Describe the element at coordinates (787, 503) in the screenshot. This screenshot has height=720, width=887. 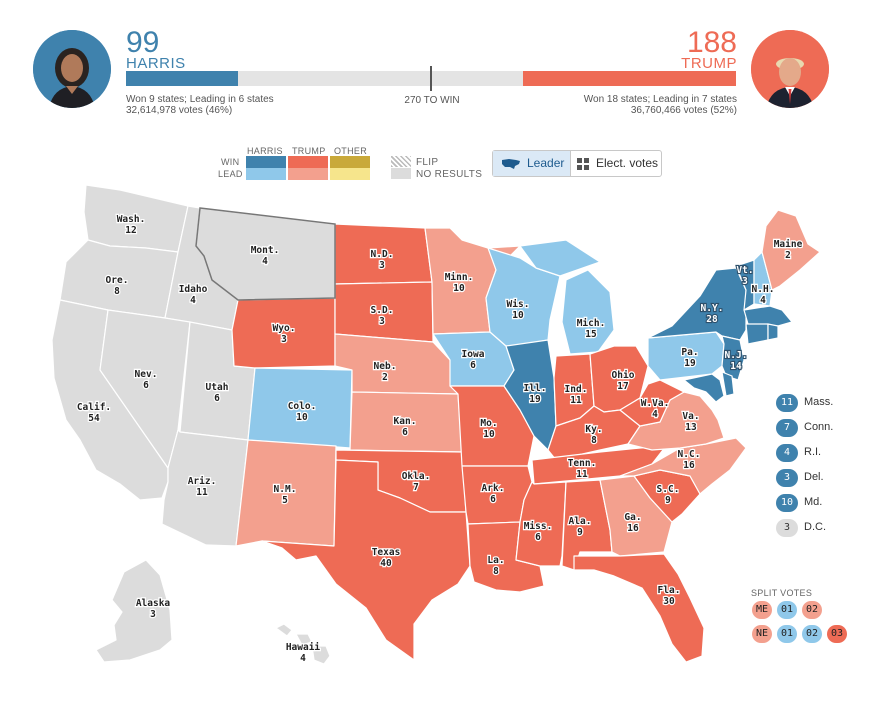
I see `small-state-chip-md: 10` at that location.